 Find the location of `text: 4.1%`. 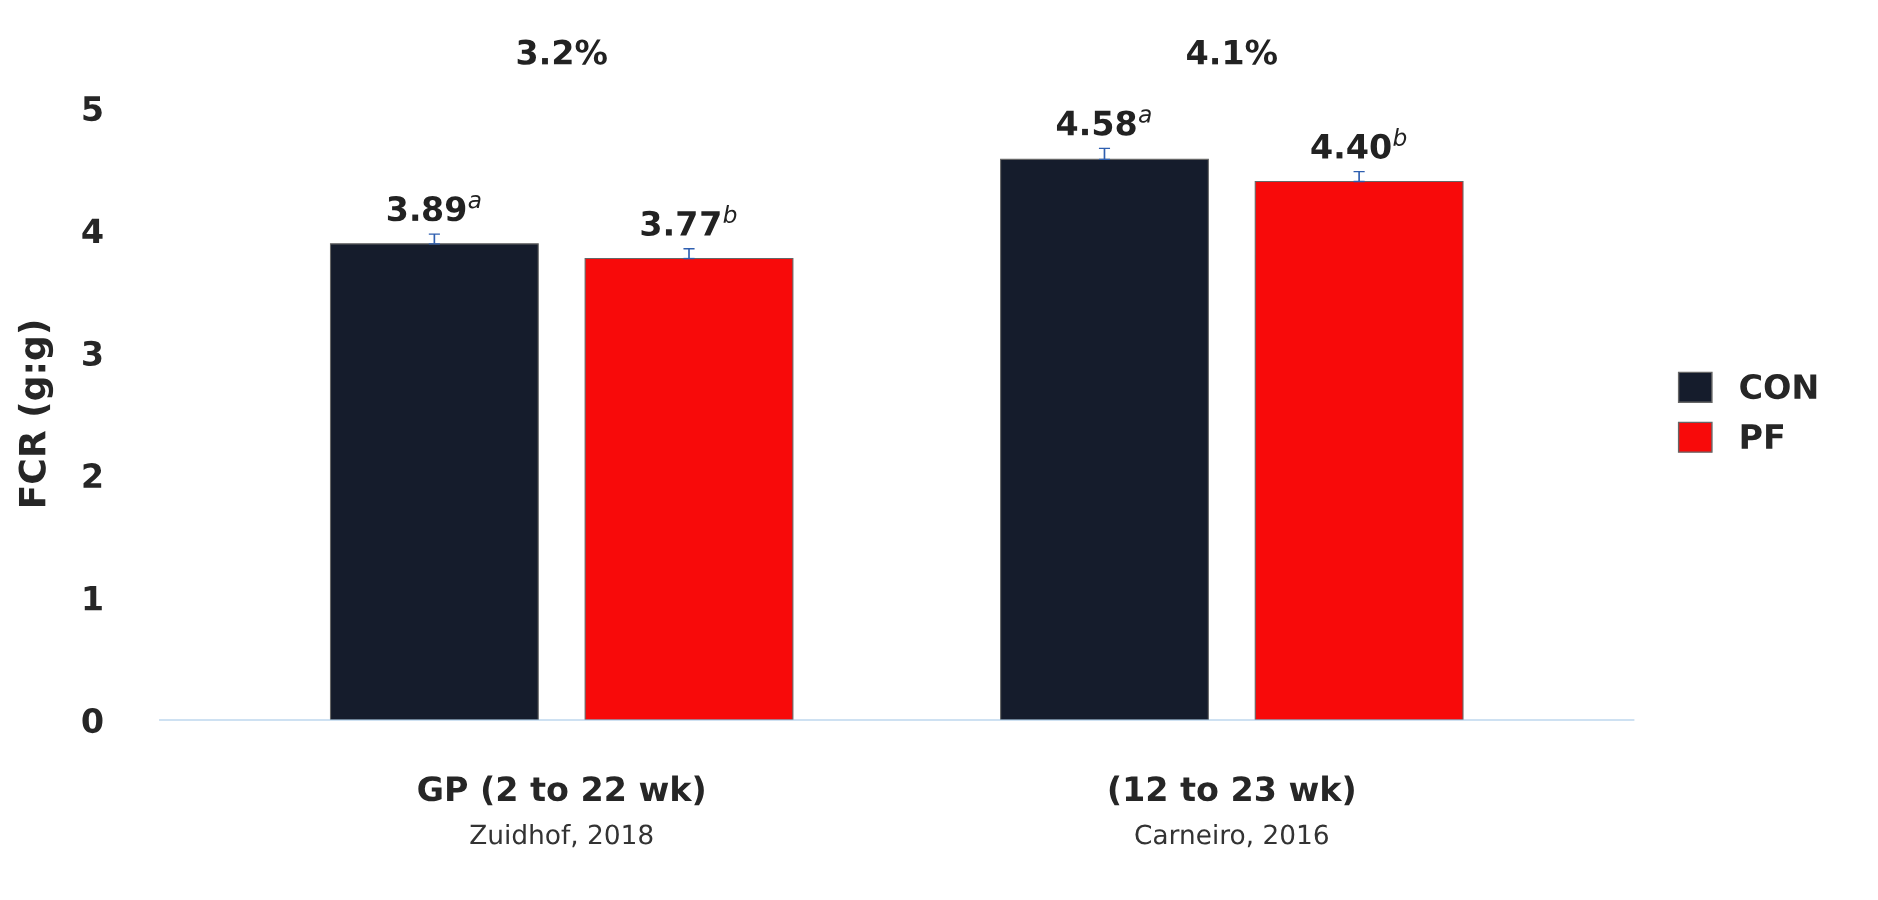

text: 4.1% is located at coordinates (1232, 52).